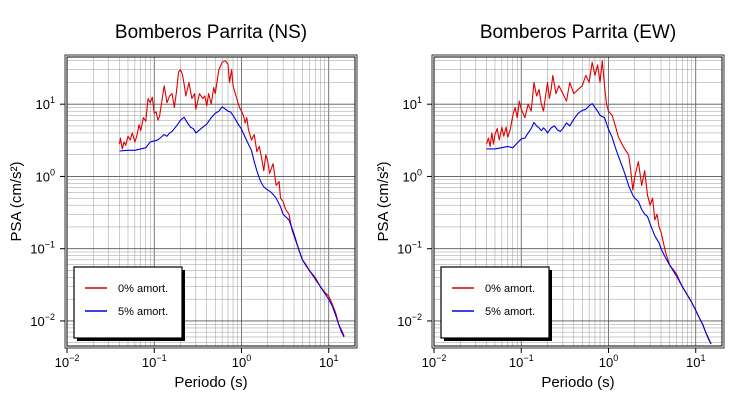 The height and width of the screenshot is (400, 730). I want to click on chart-title: Bomberos Parrita (EW), so click(578, 32).